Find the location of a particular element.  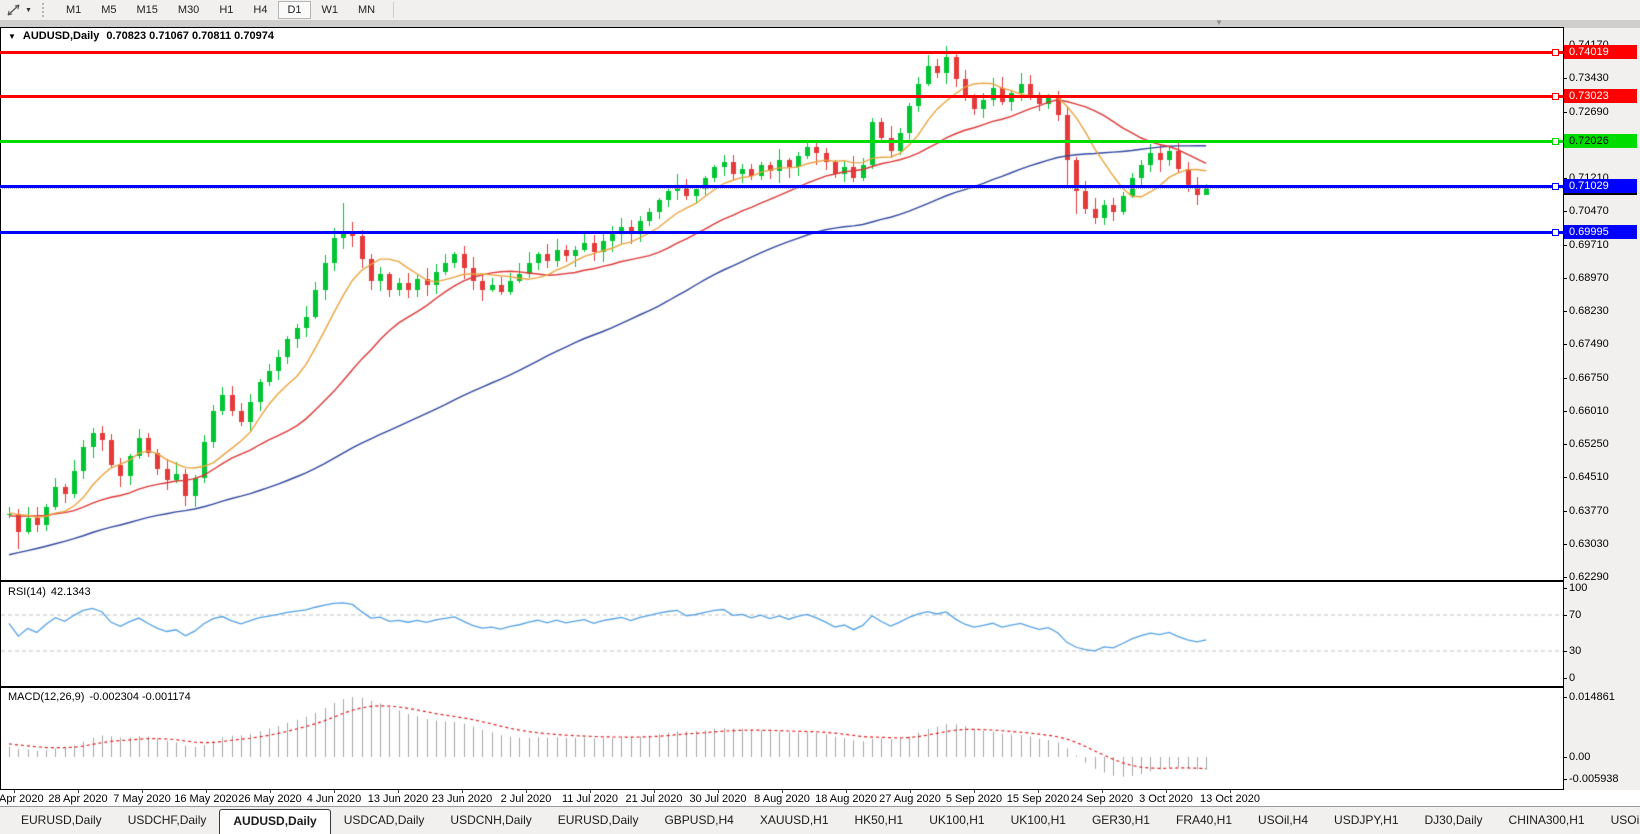

date-axis-label: 11 Jul 2020 is located at coordinates (590, 799).